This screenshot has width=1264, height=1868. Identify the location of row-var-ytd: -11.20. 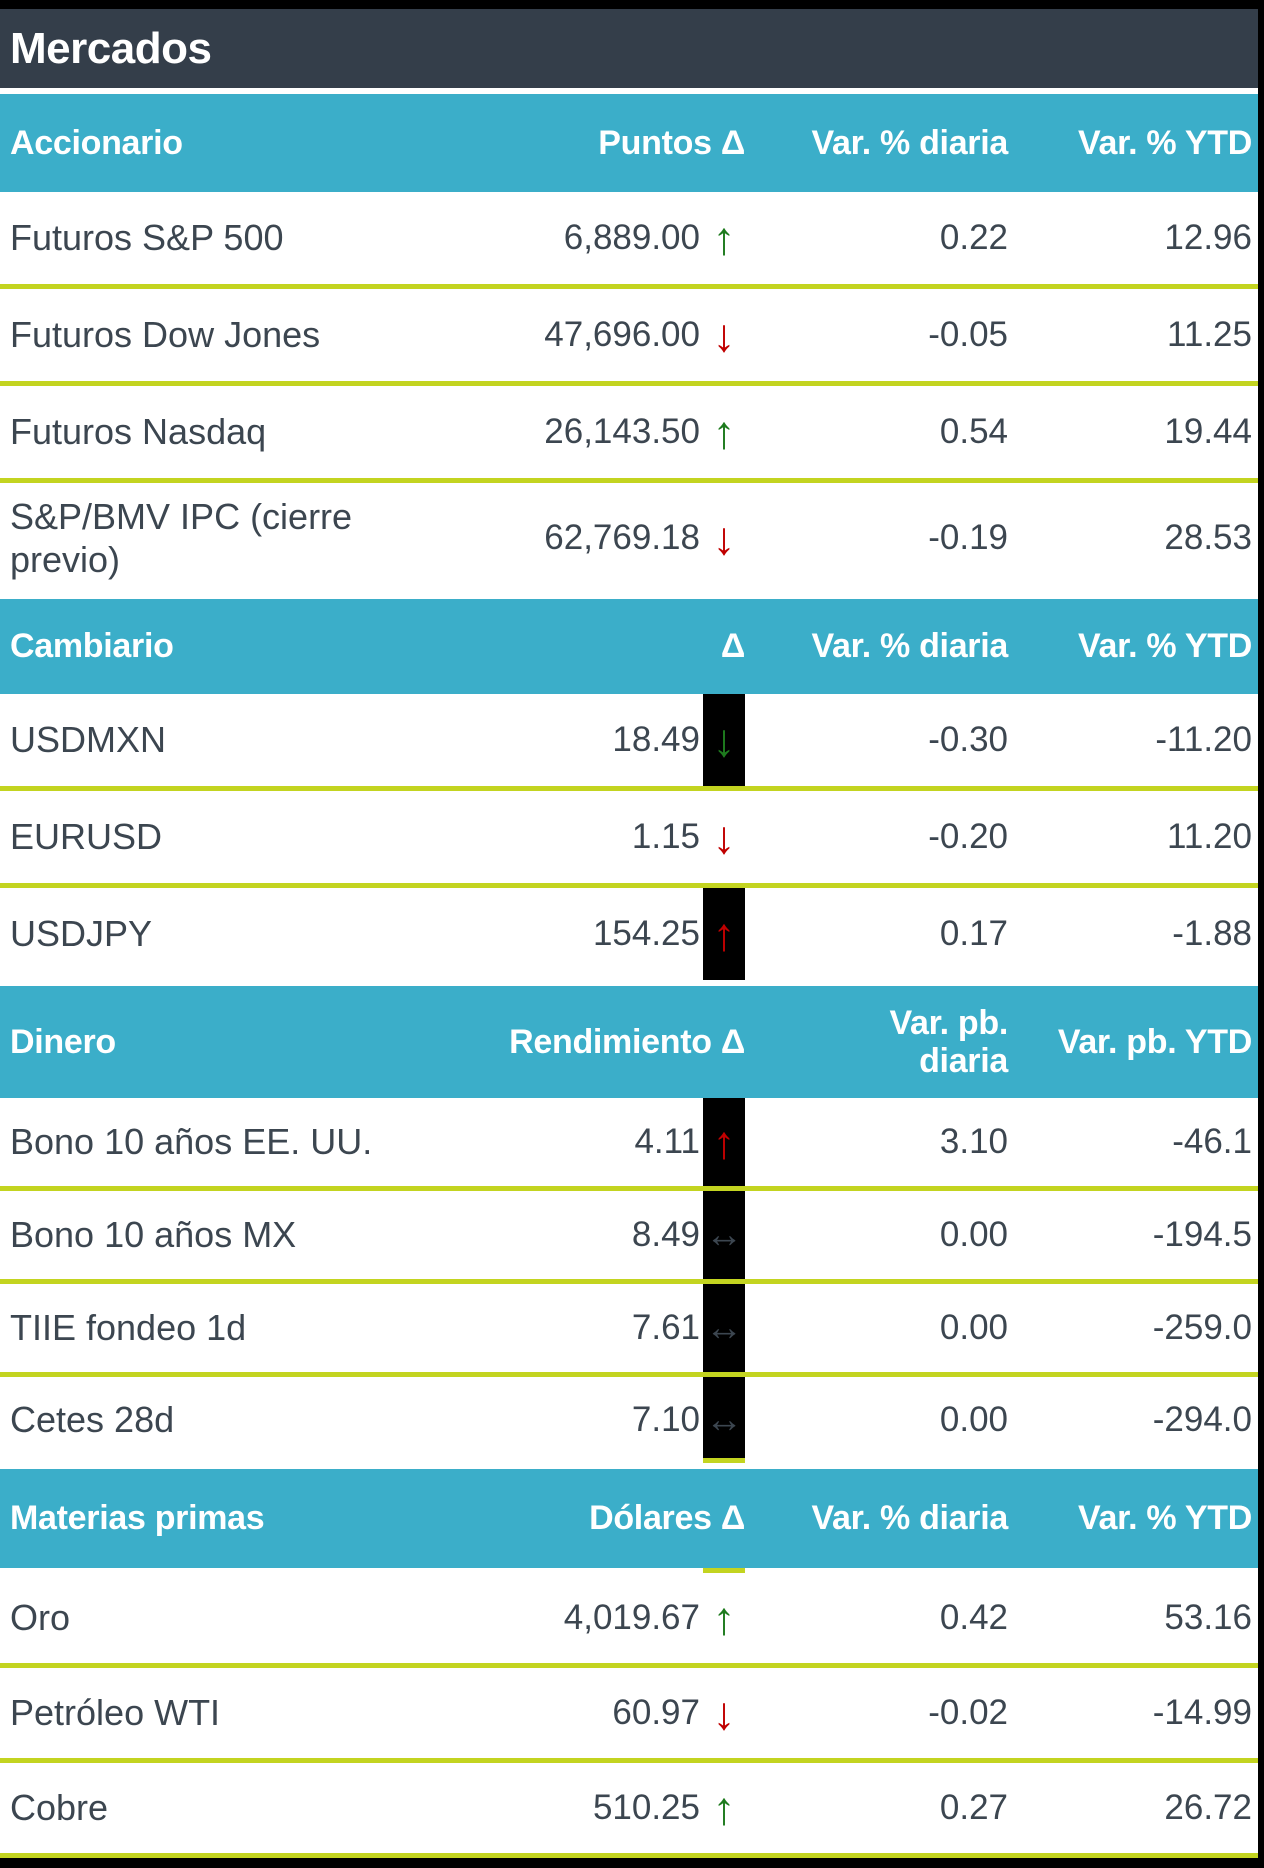
(1203, 739).